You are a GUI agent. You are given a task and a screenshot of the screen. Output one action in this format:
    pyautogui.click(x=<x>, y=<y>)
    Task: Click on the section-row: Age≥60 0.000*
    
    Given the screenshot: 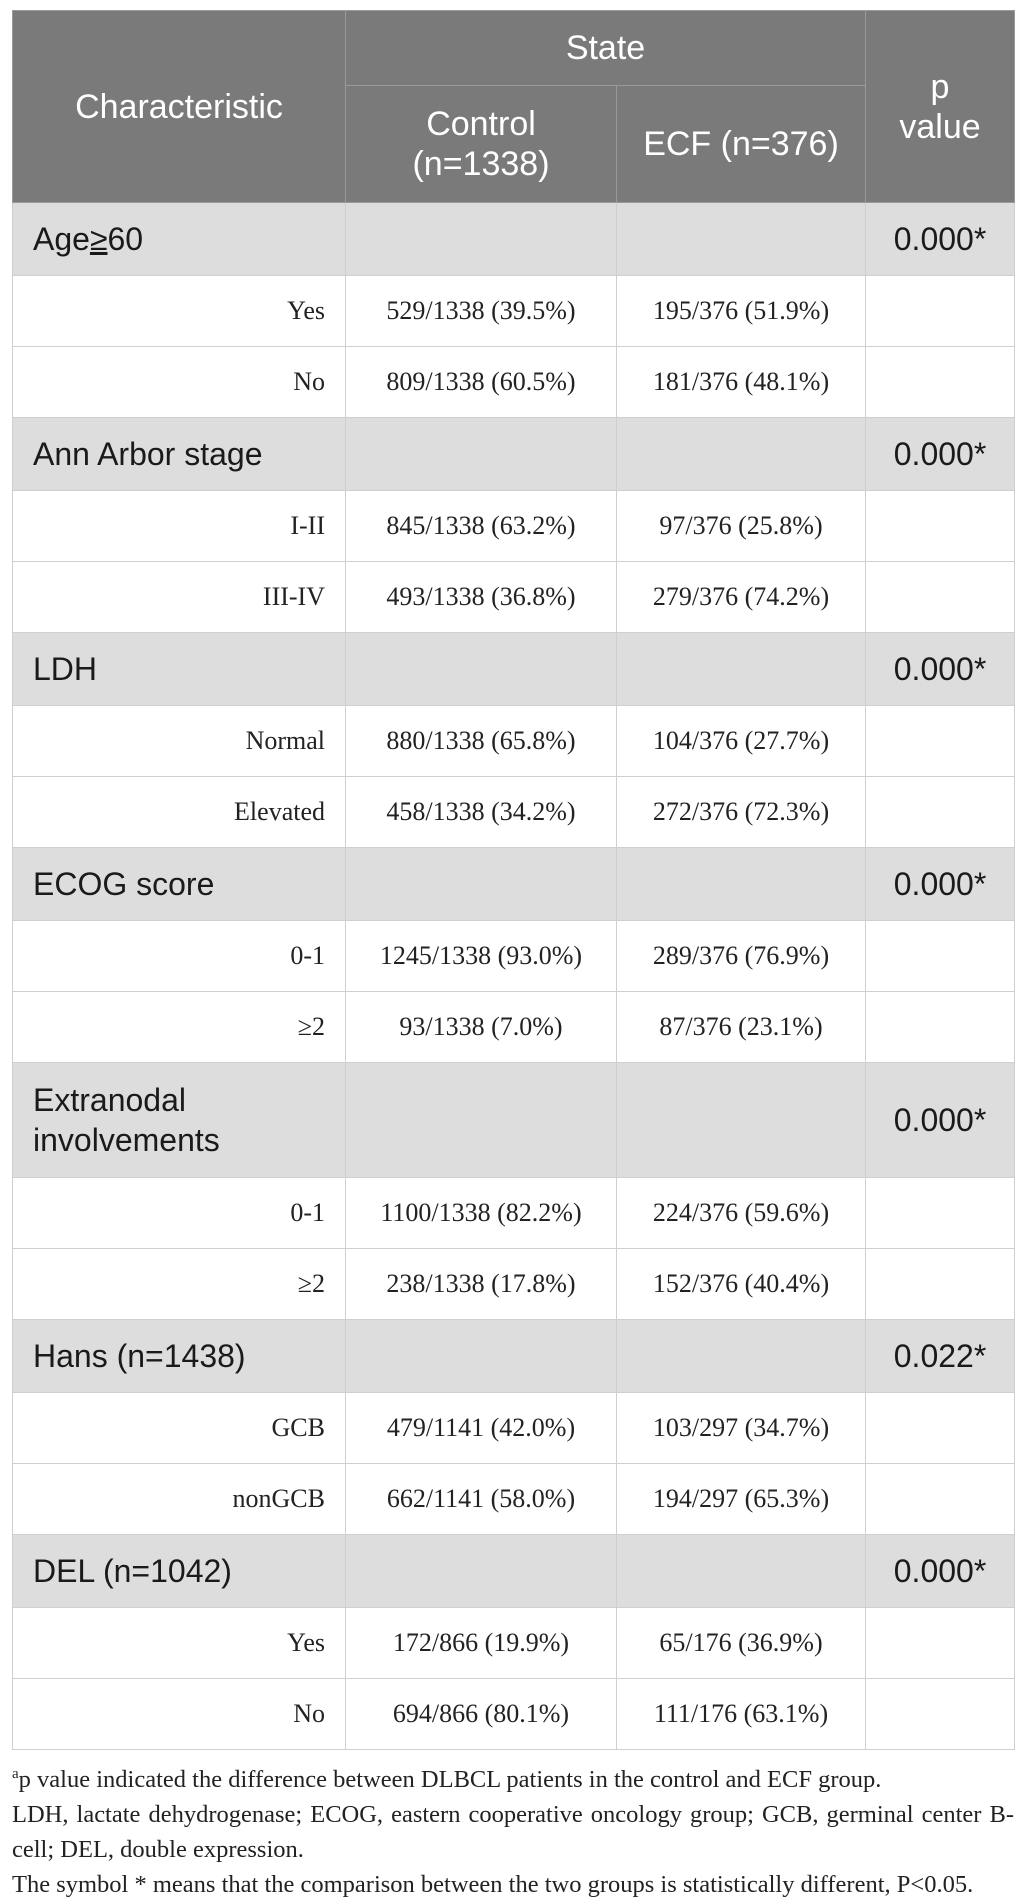 What is the action you would take?
    pyautogui.click(x=514, y=239)
    